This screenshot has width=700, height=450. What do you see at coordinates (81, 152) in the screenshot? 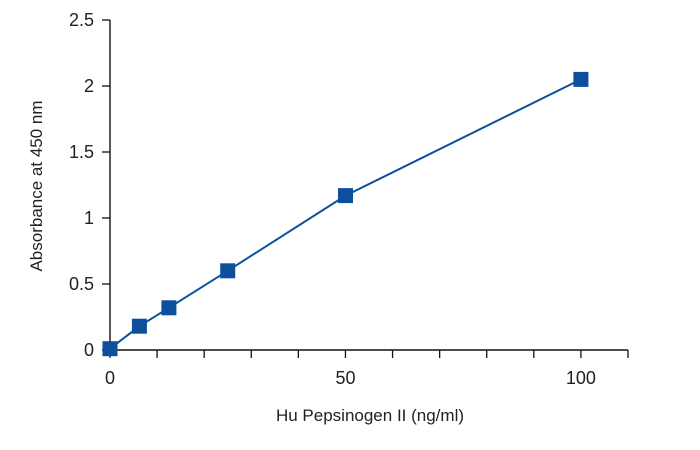
I see `y-tick-label-1.5: 1.5` at bounding box center [81, 152].